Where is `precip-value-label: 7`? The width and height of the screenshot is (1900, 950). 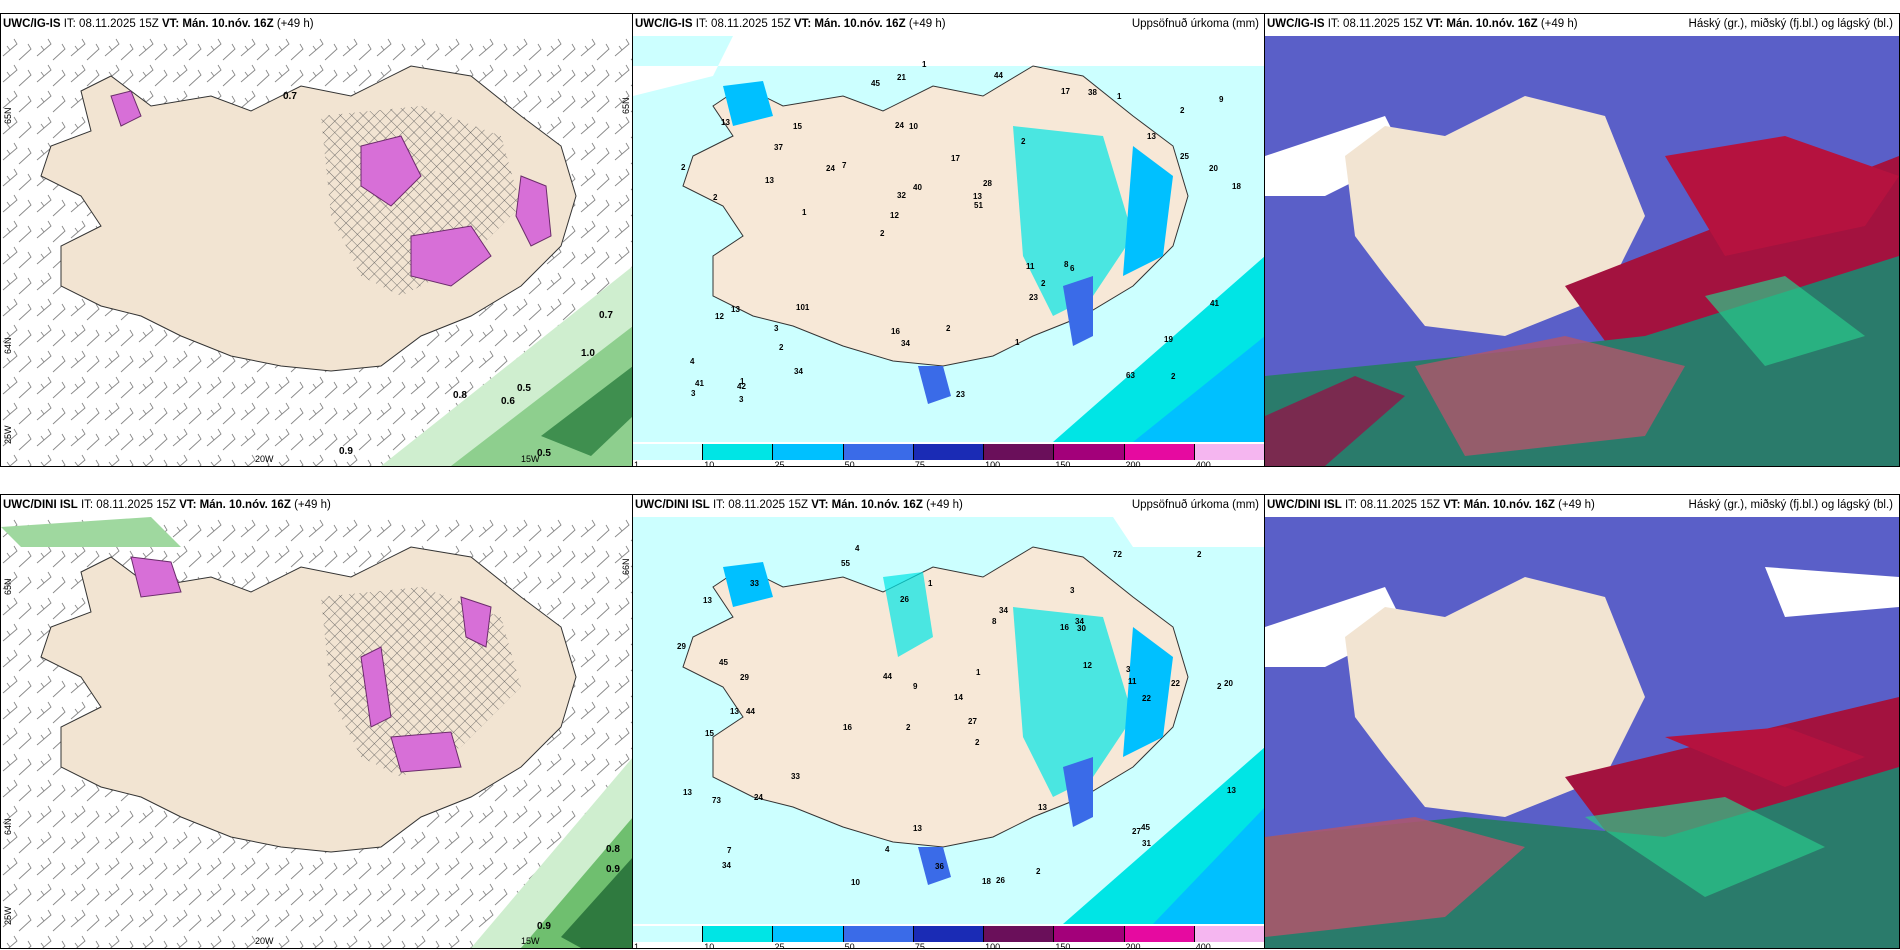 precip-value-label: 7 is located at coordinates (729, 850).